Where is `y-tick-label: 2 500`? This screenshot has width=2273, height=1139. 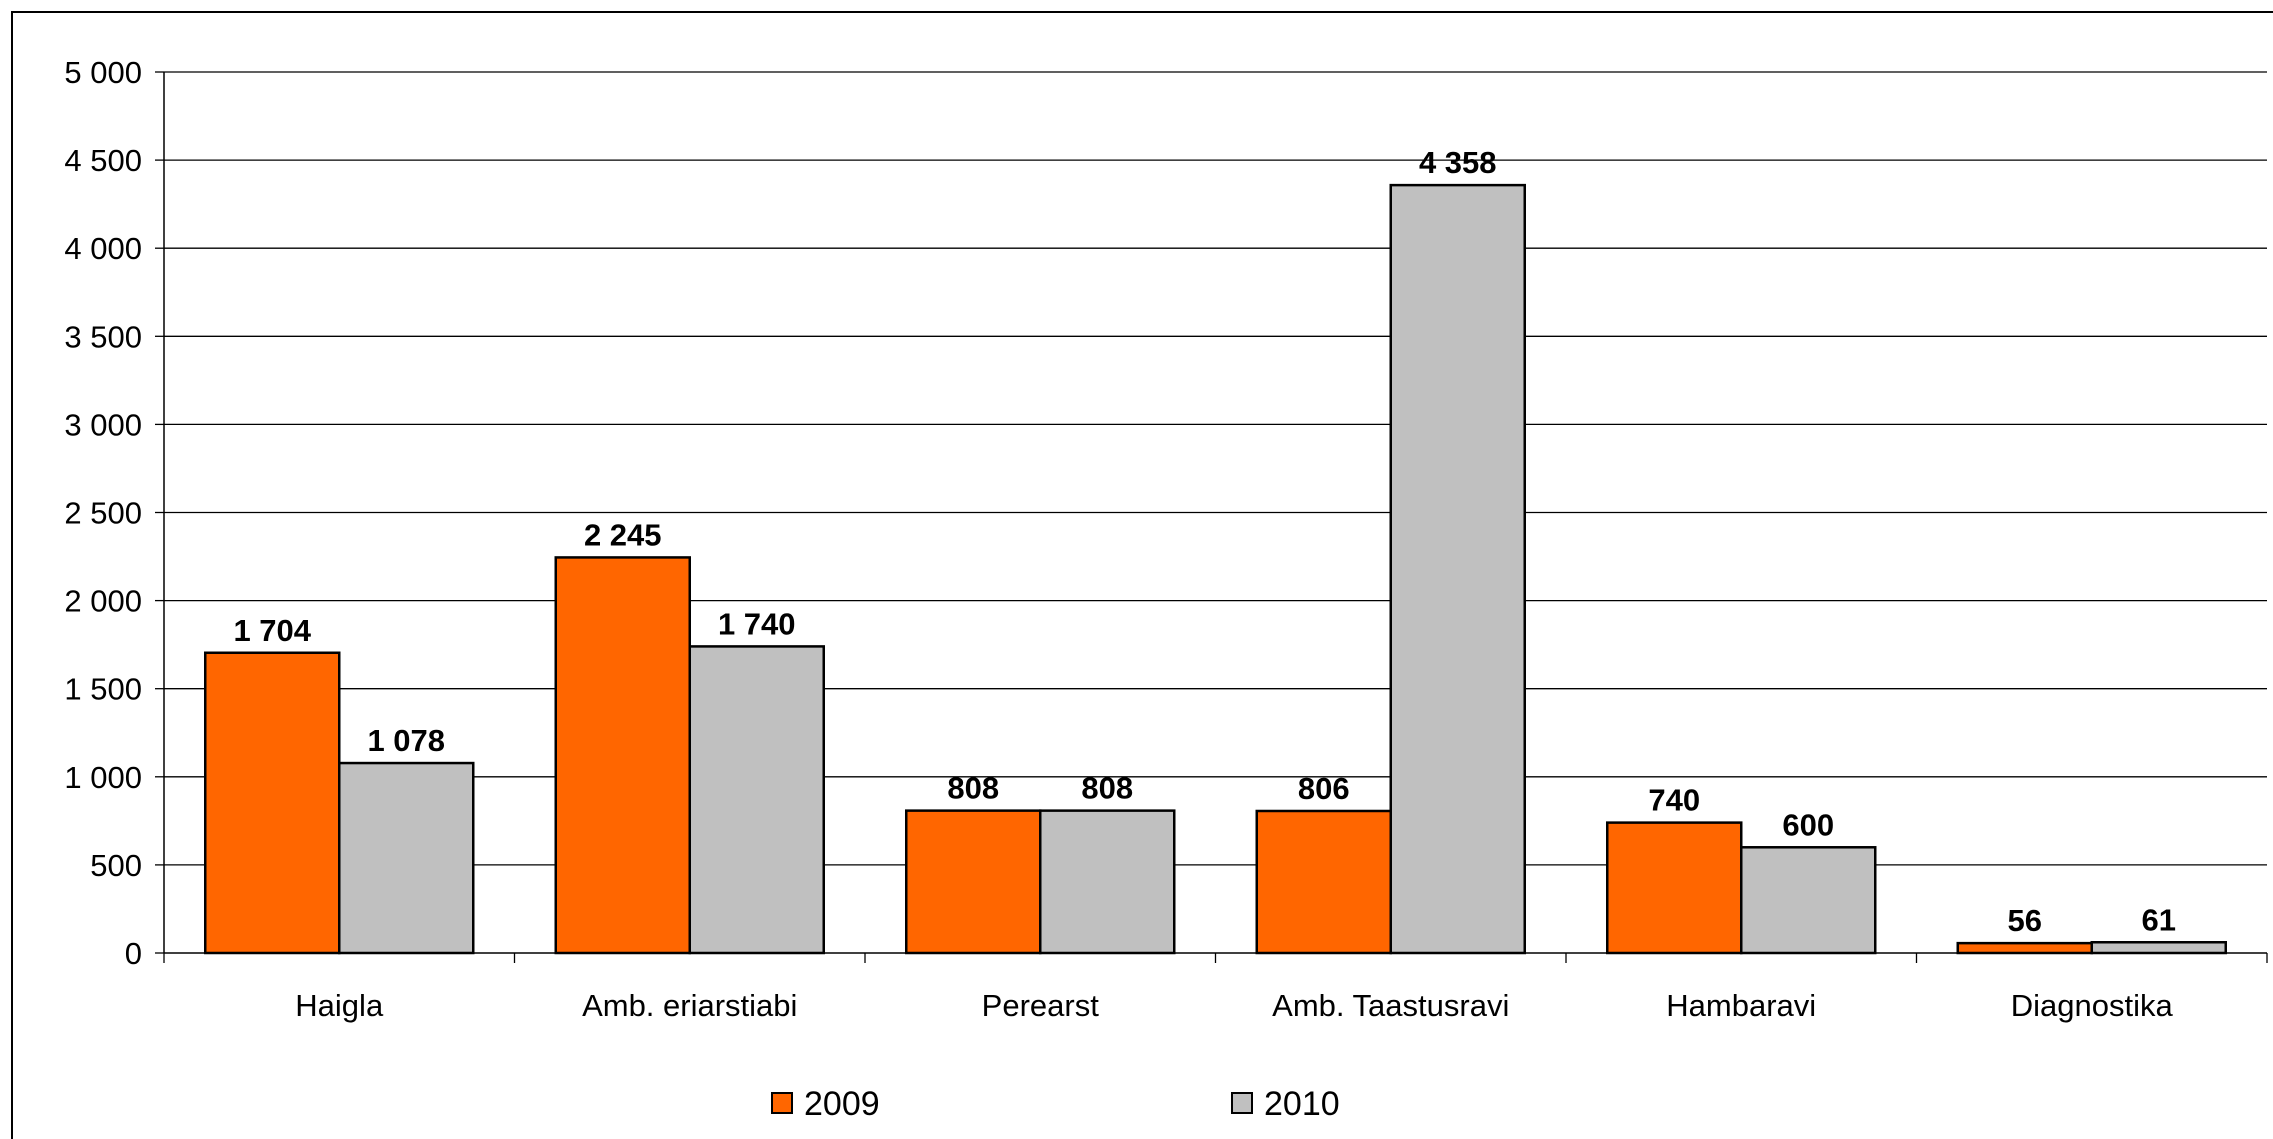
y-tick-label: 2 500 is located at coordinates (103, 513).